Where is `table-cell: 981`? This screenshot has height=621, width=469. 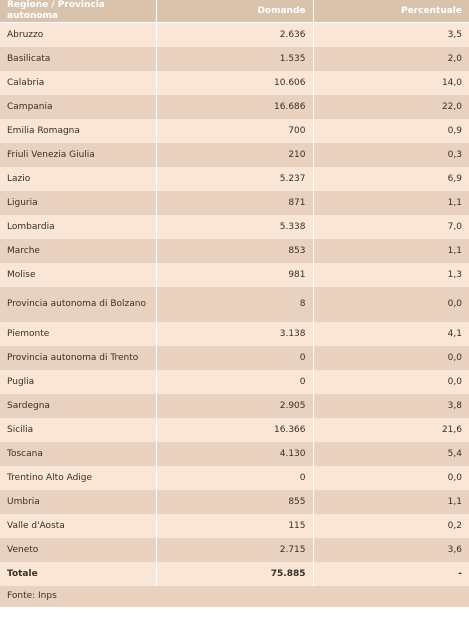 table-cell: 981 is located at coordinates (234, 275).